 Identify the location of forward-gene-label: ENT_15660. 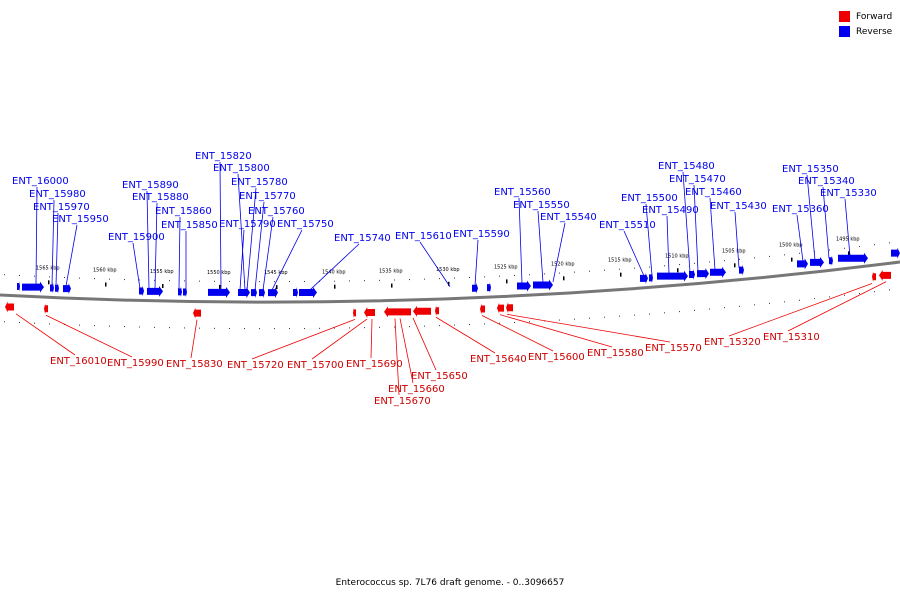
(416, 389).